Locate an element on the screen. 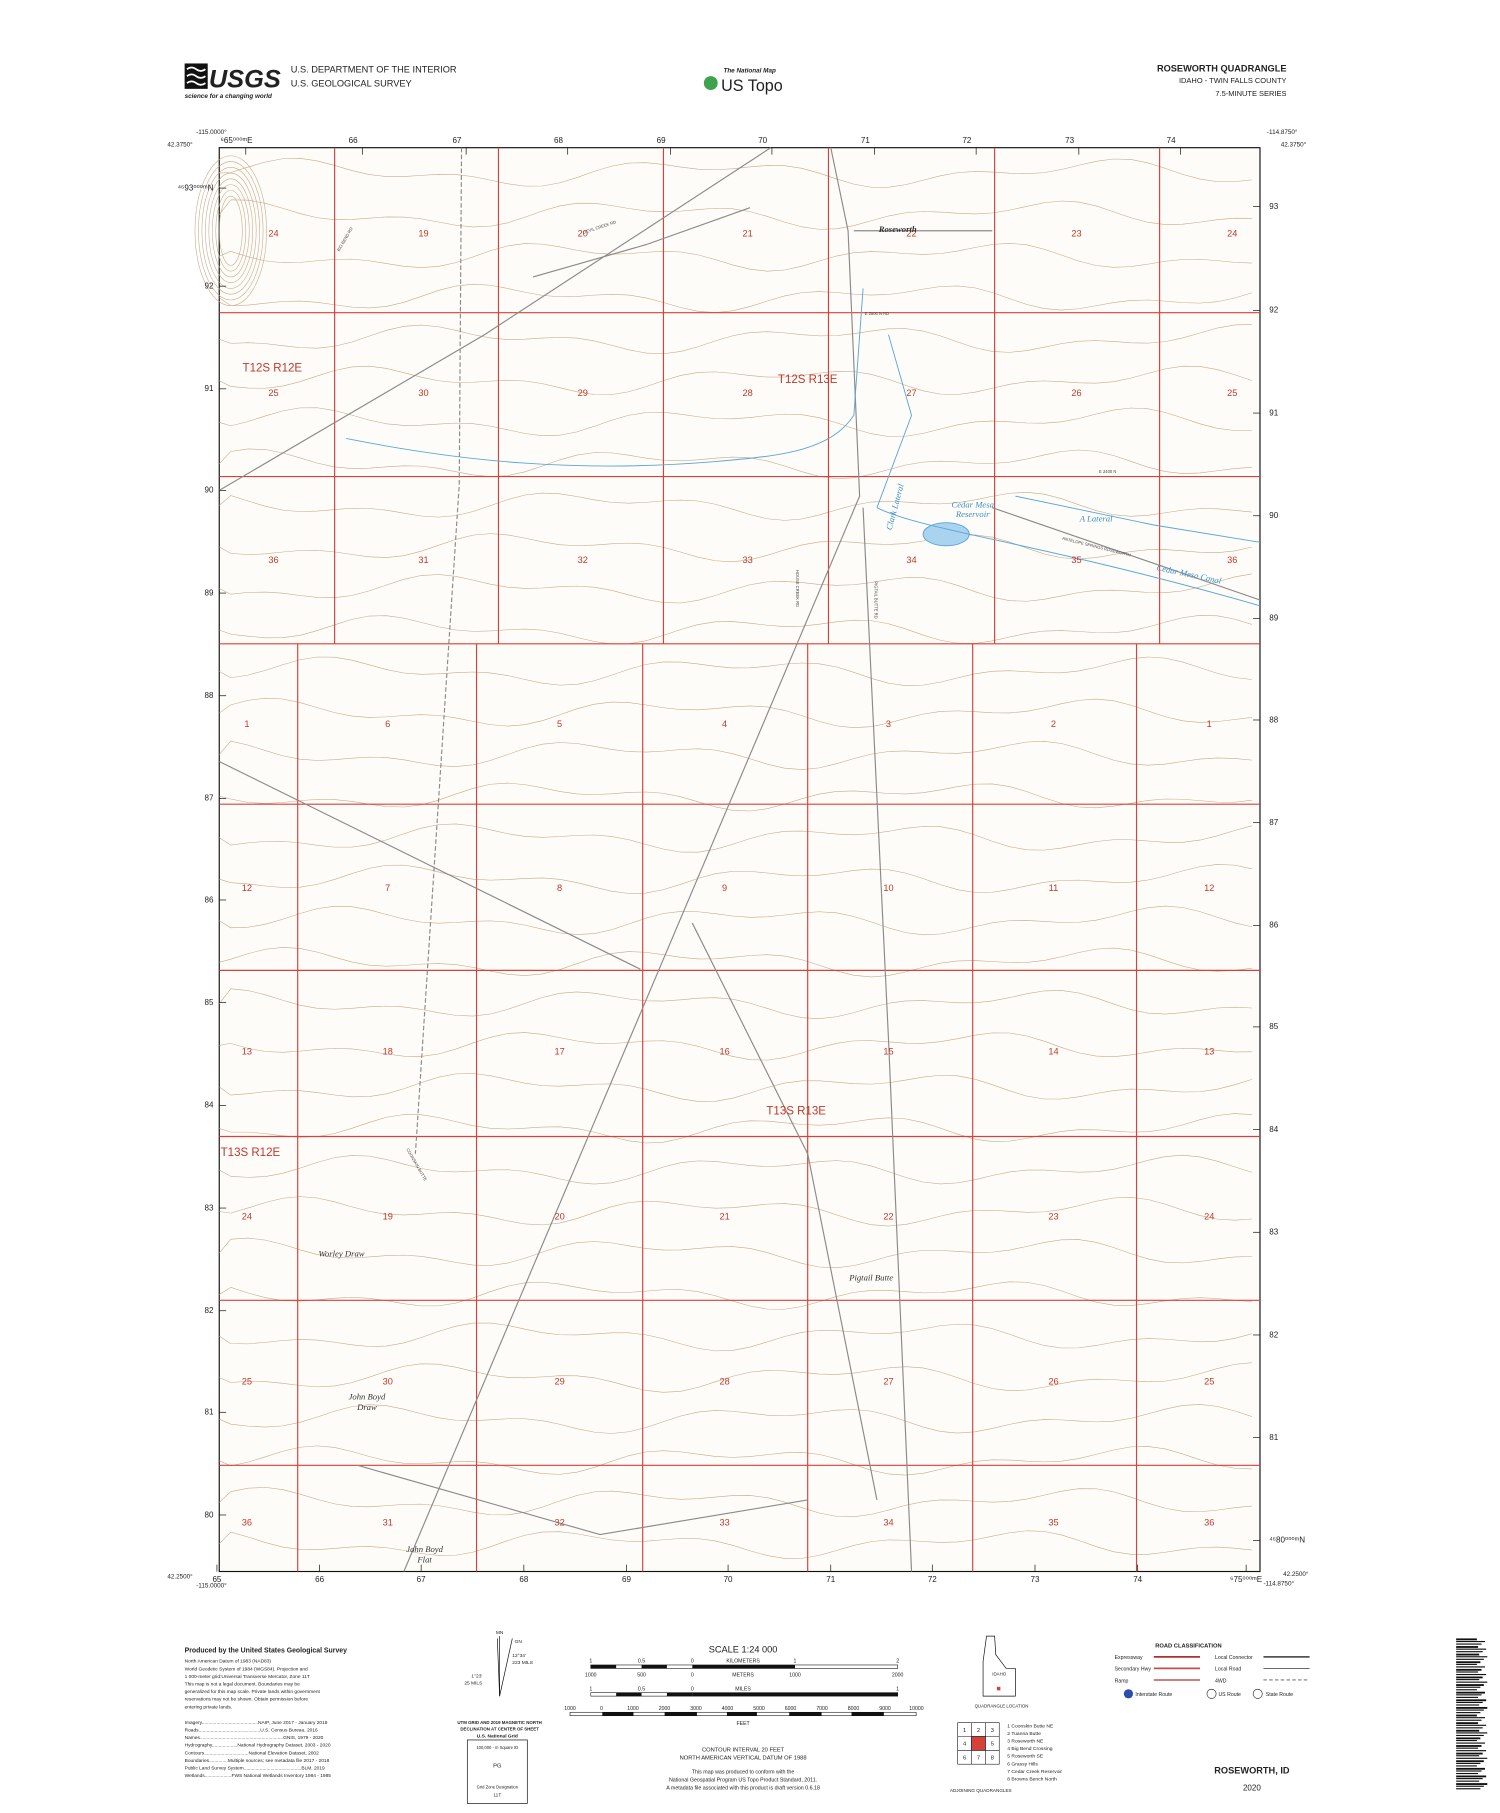  section-number: 14 is located at coordinates (1053, 1052).